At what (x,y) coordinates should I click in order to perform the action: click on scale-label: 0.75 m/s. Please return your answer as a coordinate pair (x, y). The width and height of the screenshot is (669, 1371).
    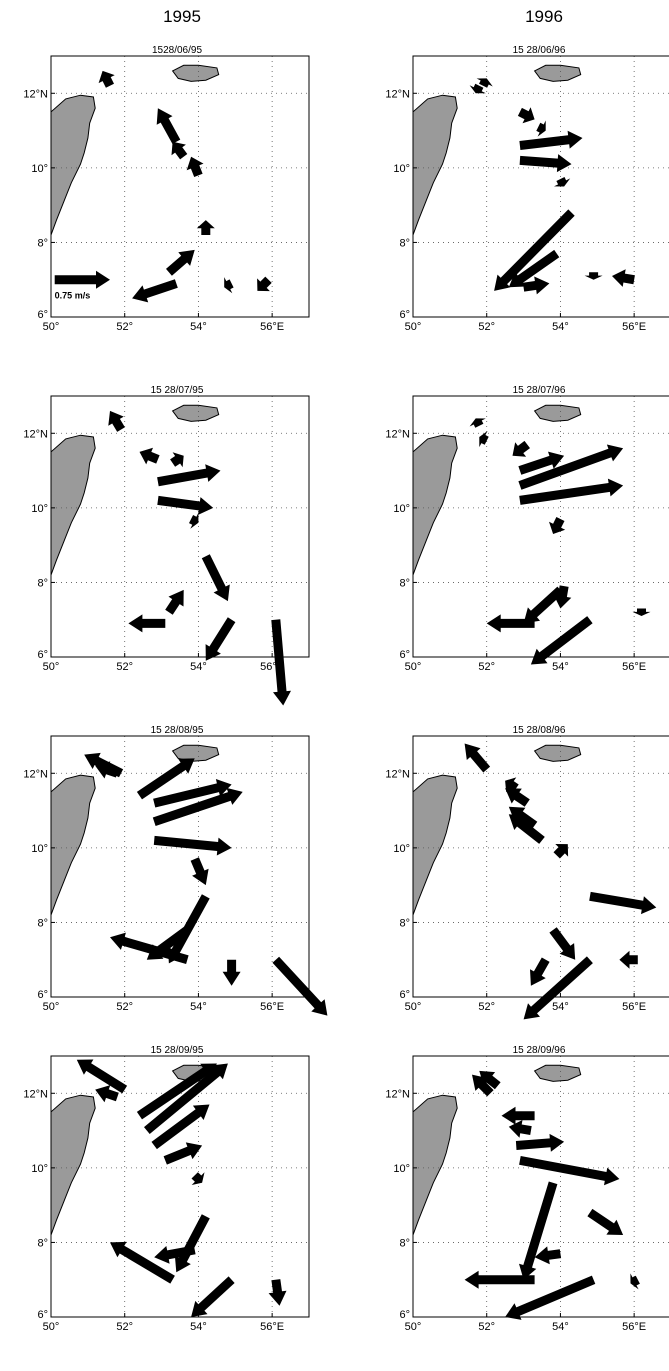
    Looking at the image, I should click on (73, 295).